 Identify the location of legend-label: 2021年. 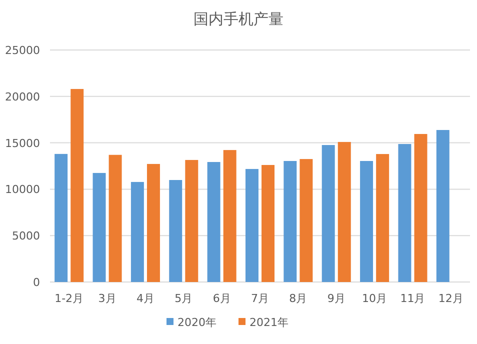
(269, 322).